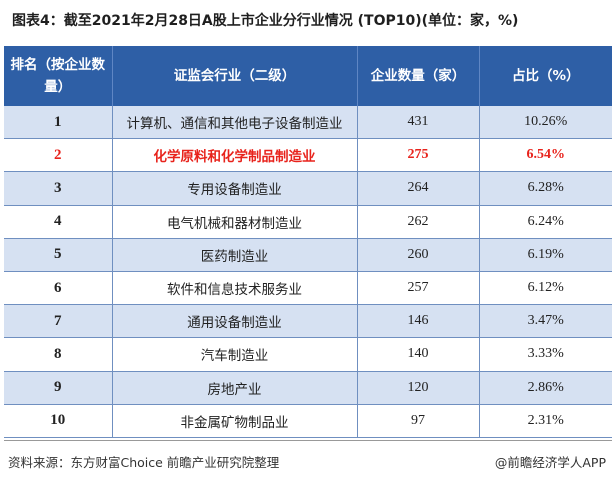  I want to click on table-row: 8 汽车制造业 140 3.33%, so click(308, 354).